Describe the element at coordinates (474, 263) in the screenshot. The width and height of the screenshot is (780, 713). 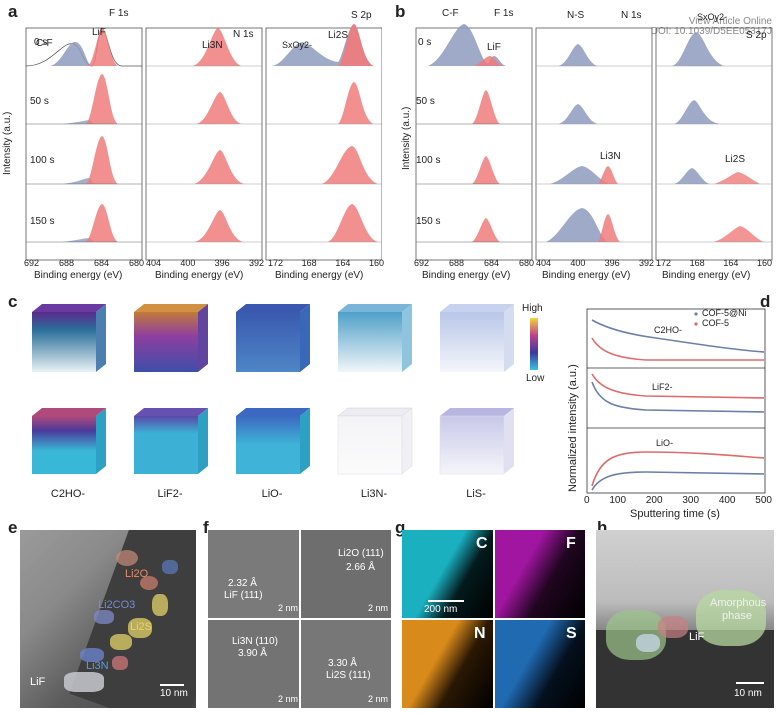
I see `panel-b-ticks-f: 692 688 684 680` at that location.